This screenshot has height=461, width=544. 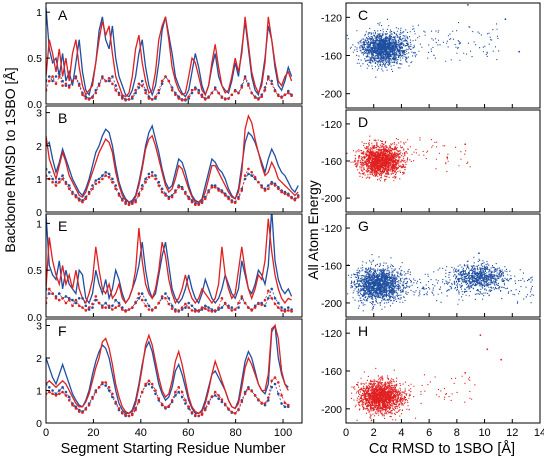 I want to click on plot-area-B, so click(x=173, y=160).